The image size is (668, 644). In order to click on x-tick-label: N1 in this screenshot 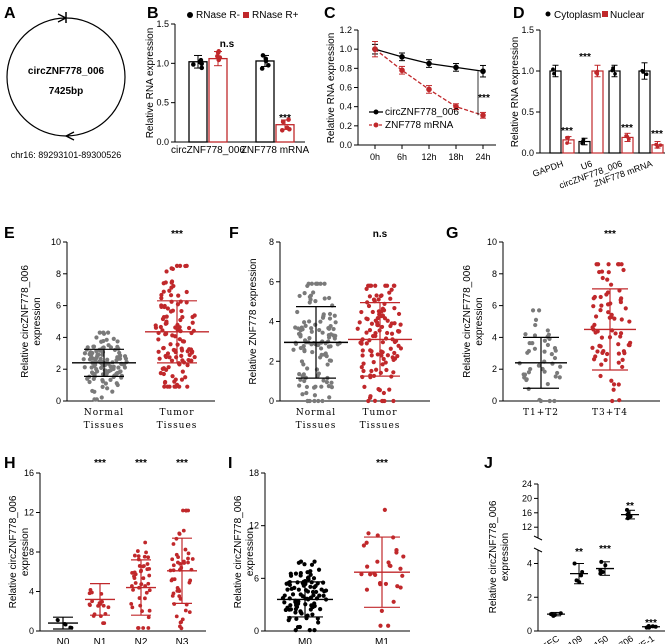, I will do `click(100, 640)`.